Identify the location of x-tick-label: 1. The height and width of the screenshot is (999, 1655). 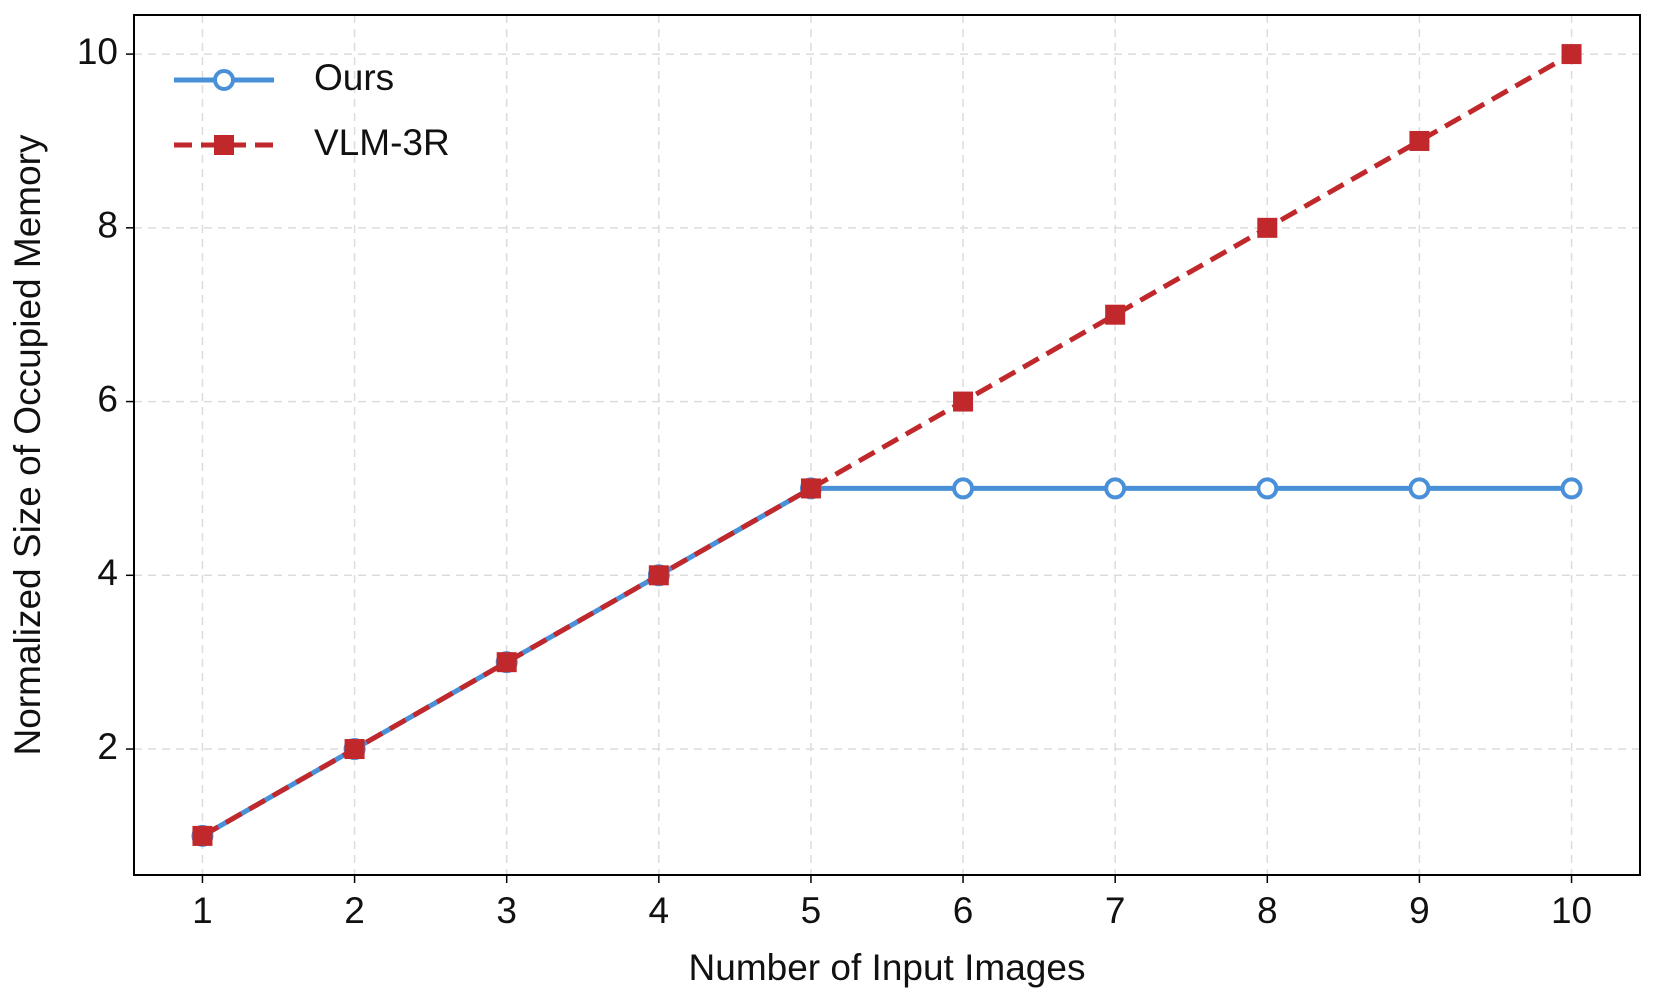
(202, 910).